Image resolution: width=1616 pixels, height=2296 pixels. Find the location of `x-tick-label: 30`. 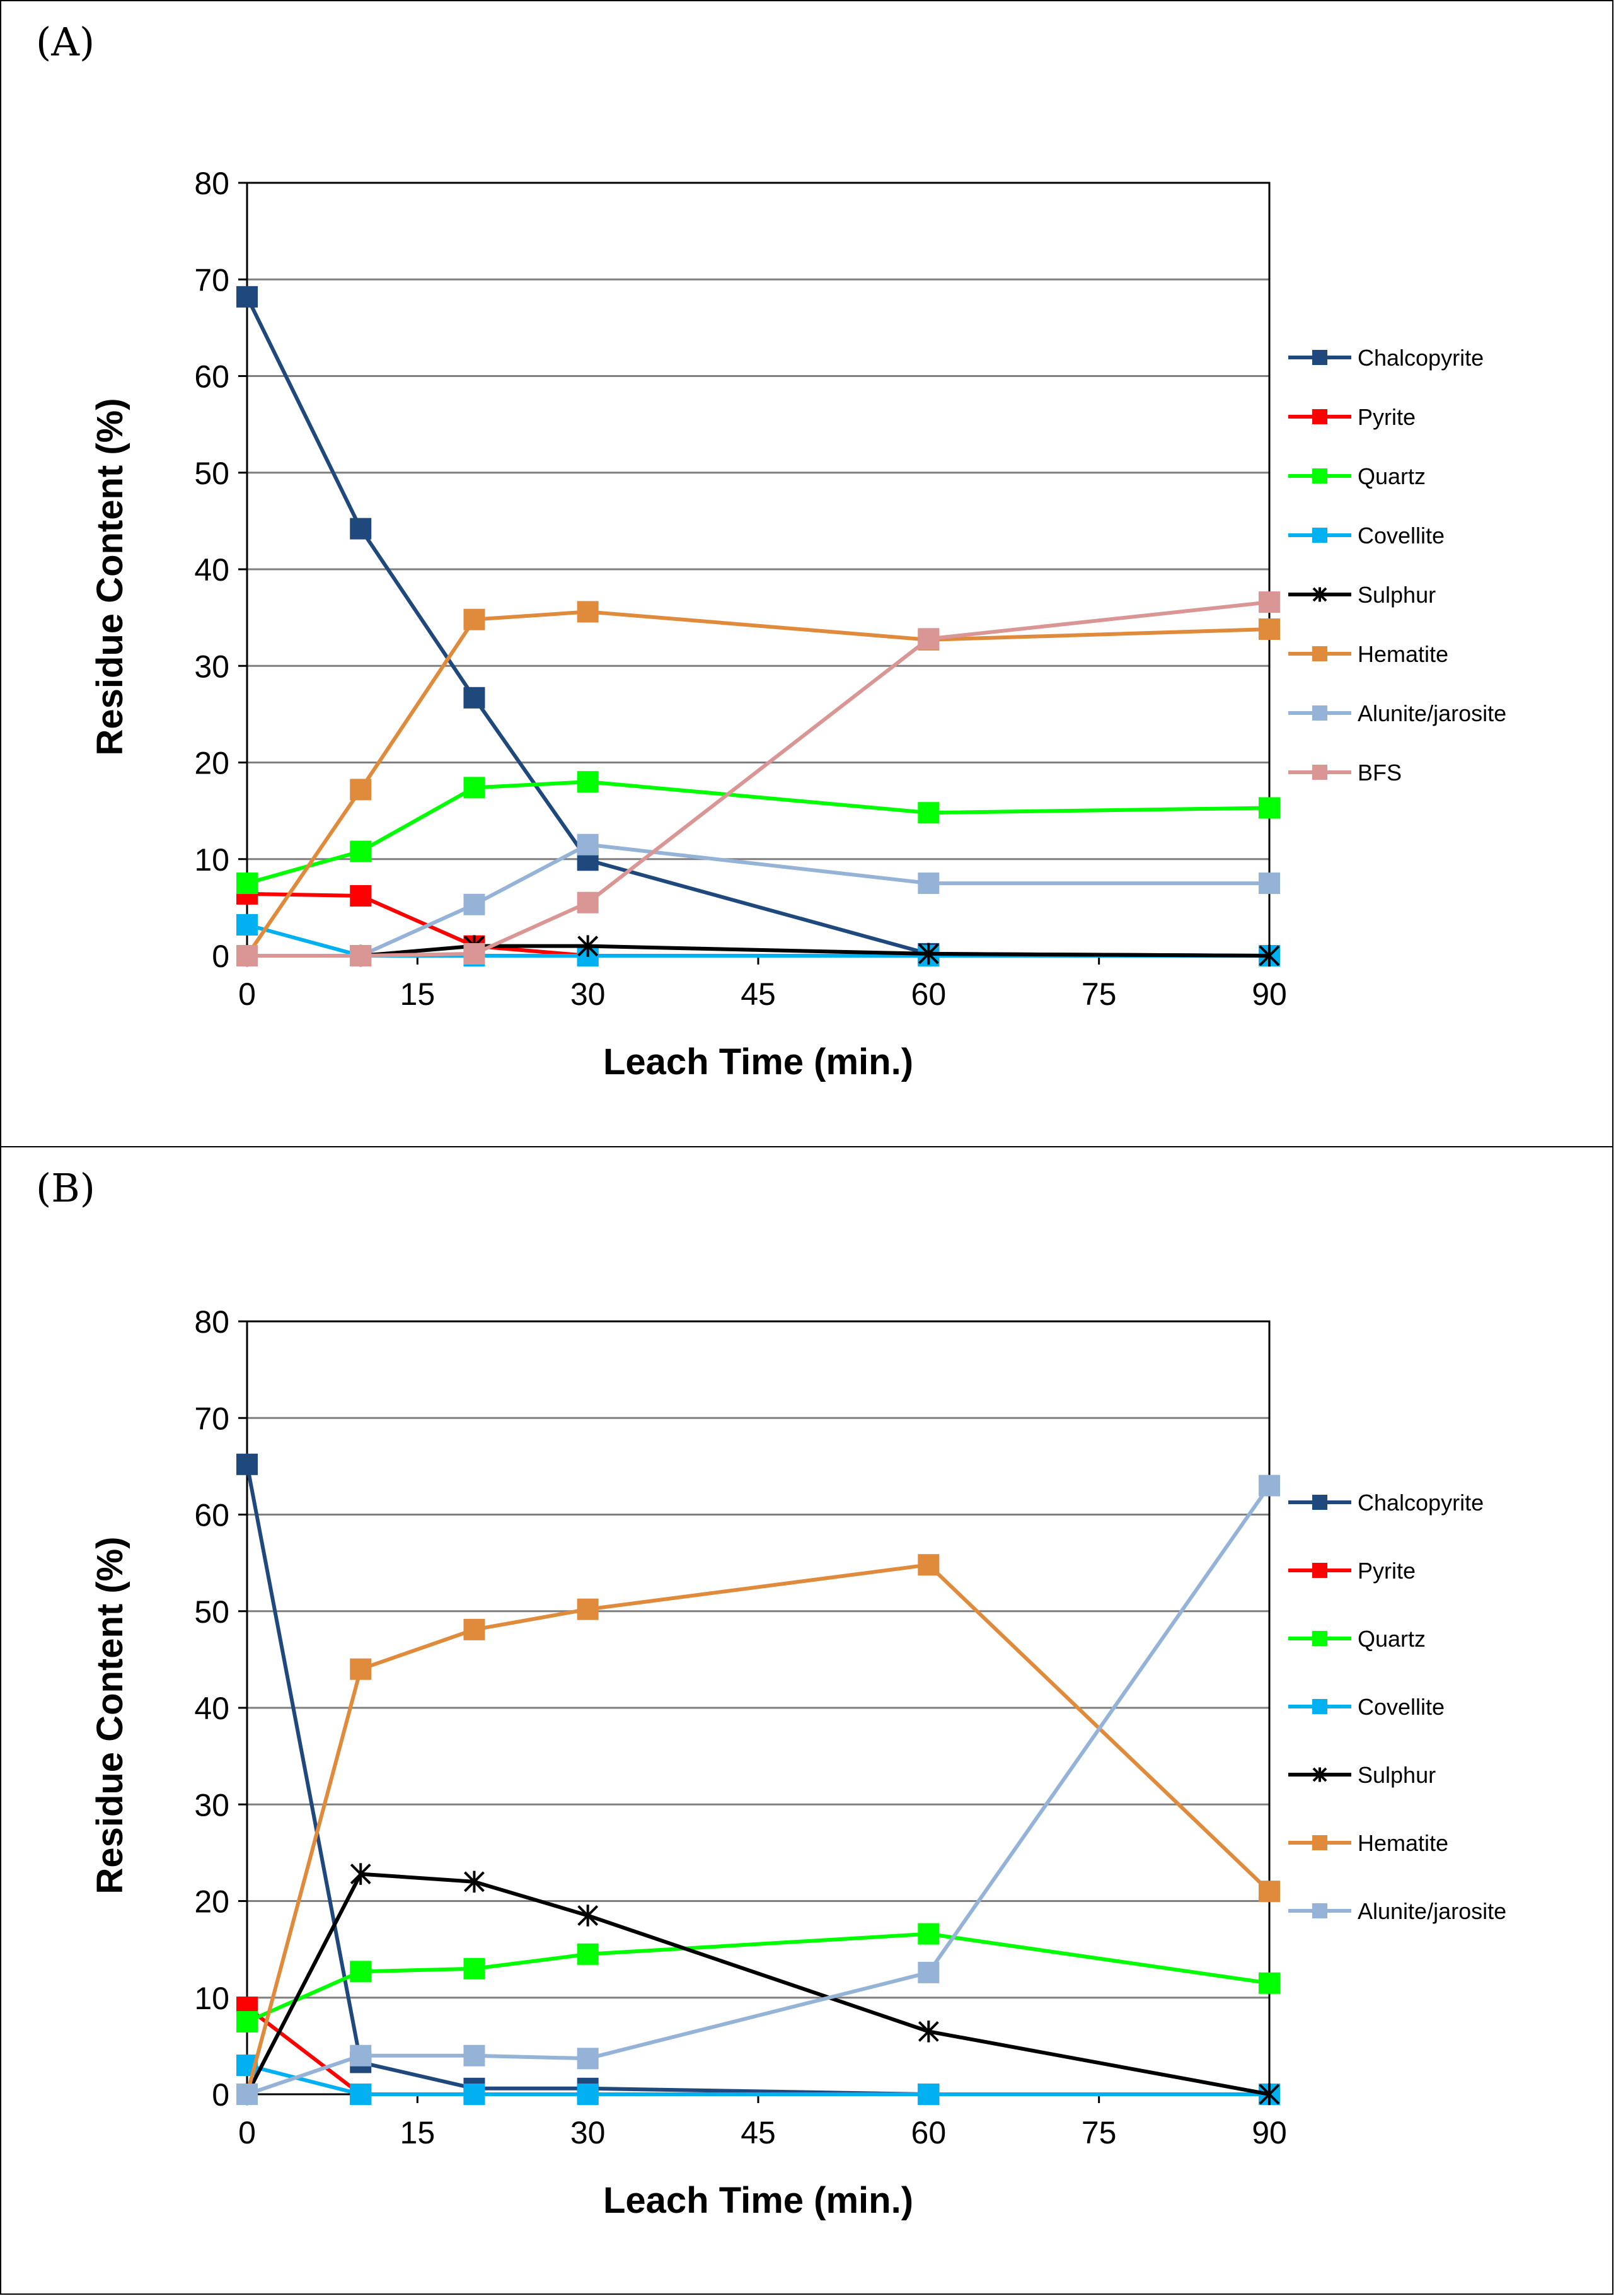

x-tick-label: 30 is located at coordinates (588, 994).